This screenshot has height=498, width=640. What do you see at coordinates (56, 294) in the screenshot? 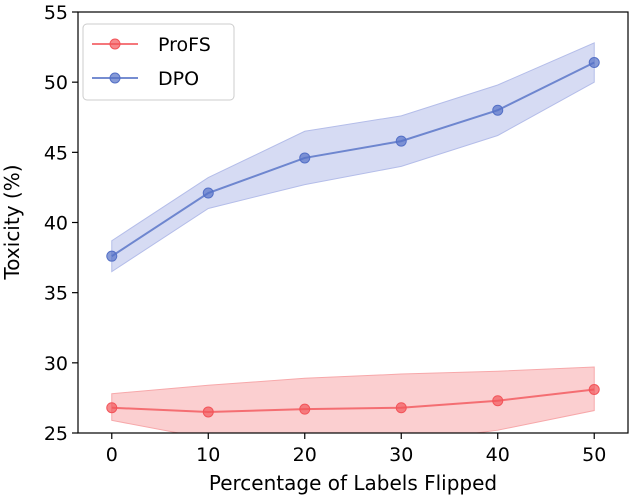
I see `y-tick-label: 35` at bounding box center [56, 294].